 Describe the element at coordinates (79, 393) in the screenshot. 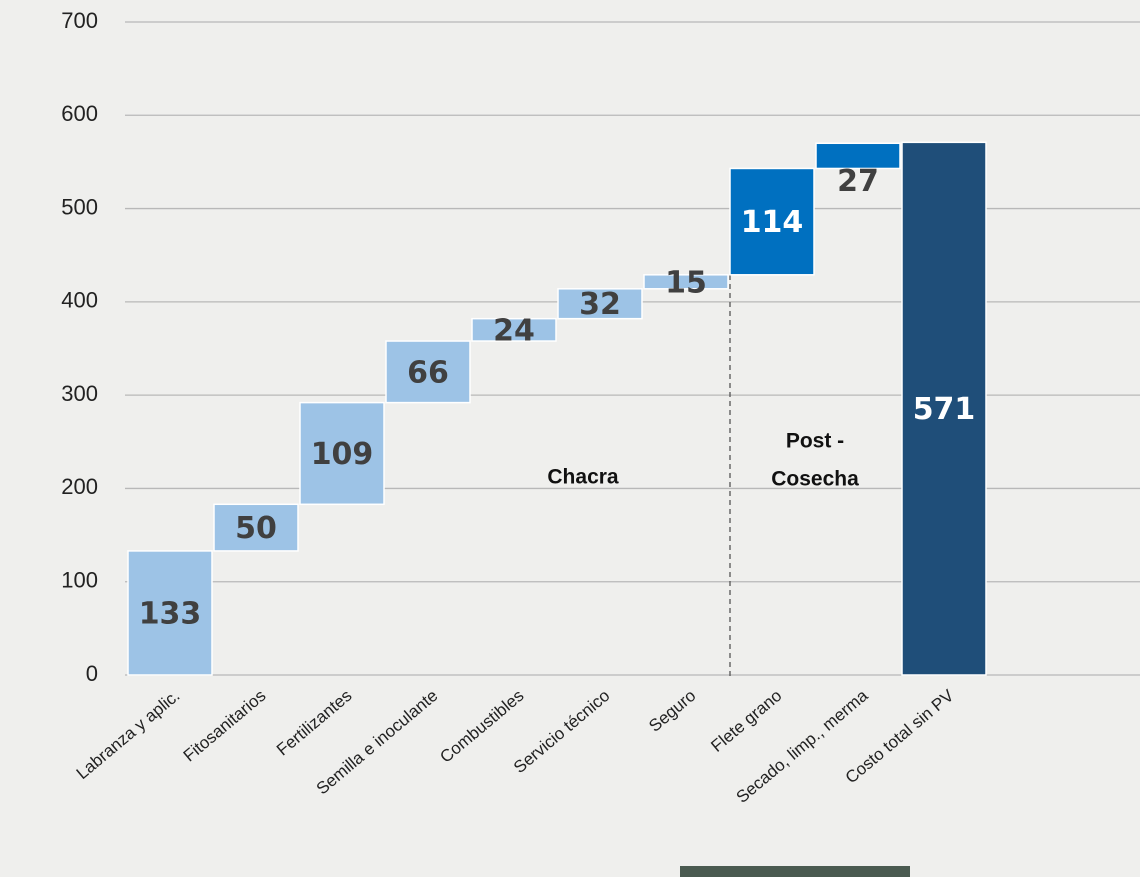

I see `y-tick-label: 300` at that location.